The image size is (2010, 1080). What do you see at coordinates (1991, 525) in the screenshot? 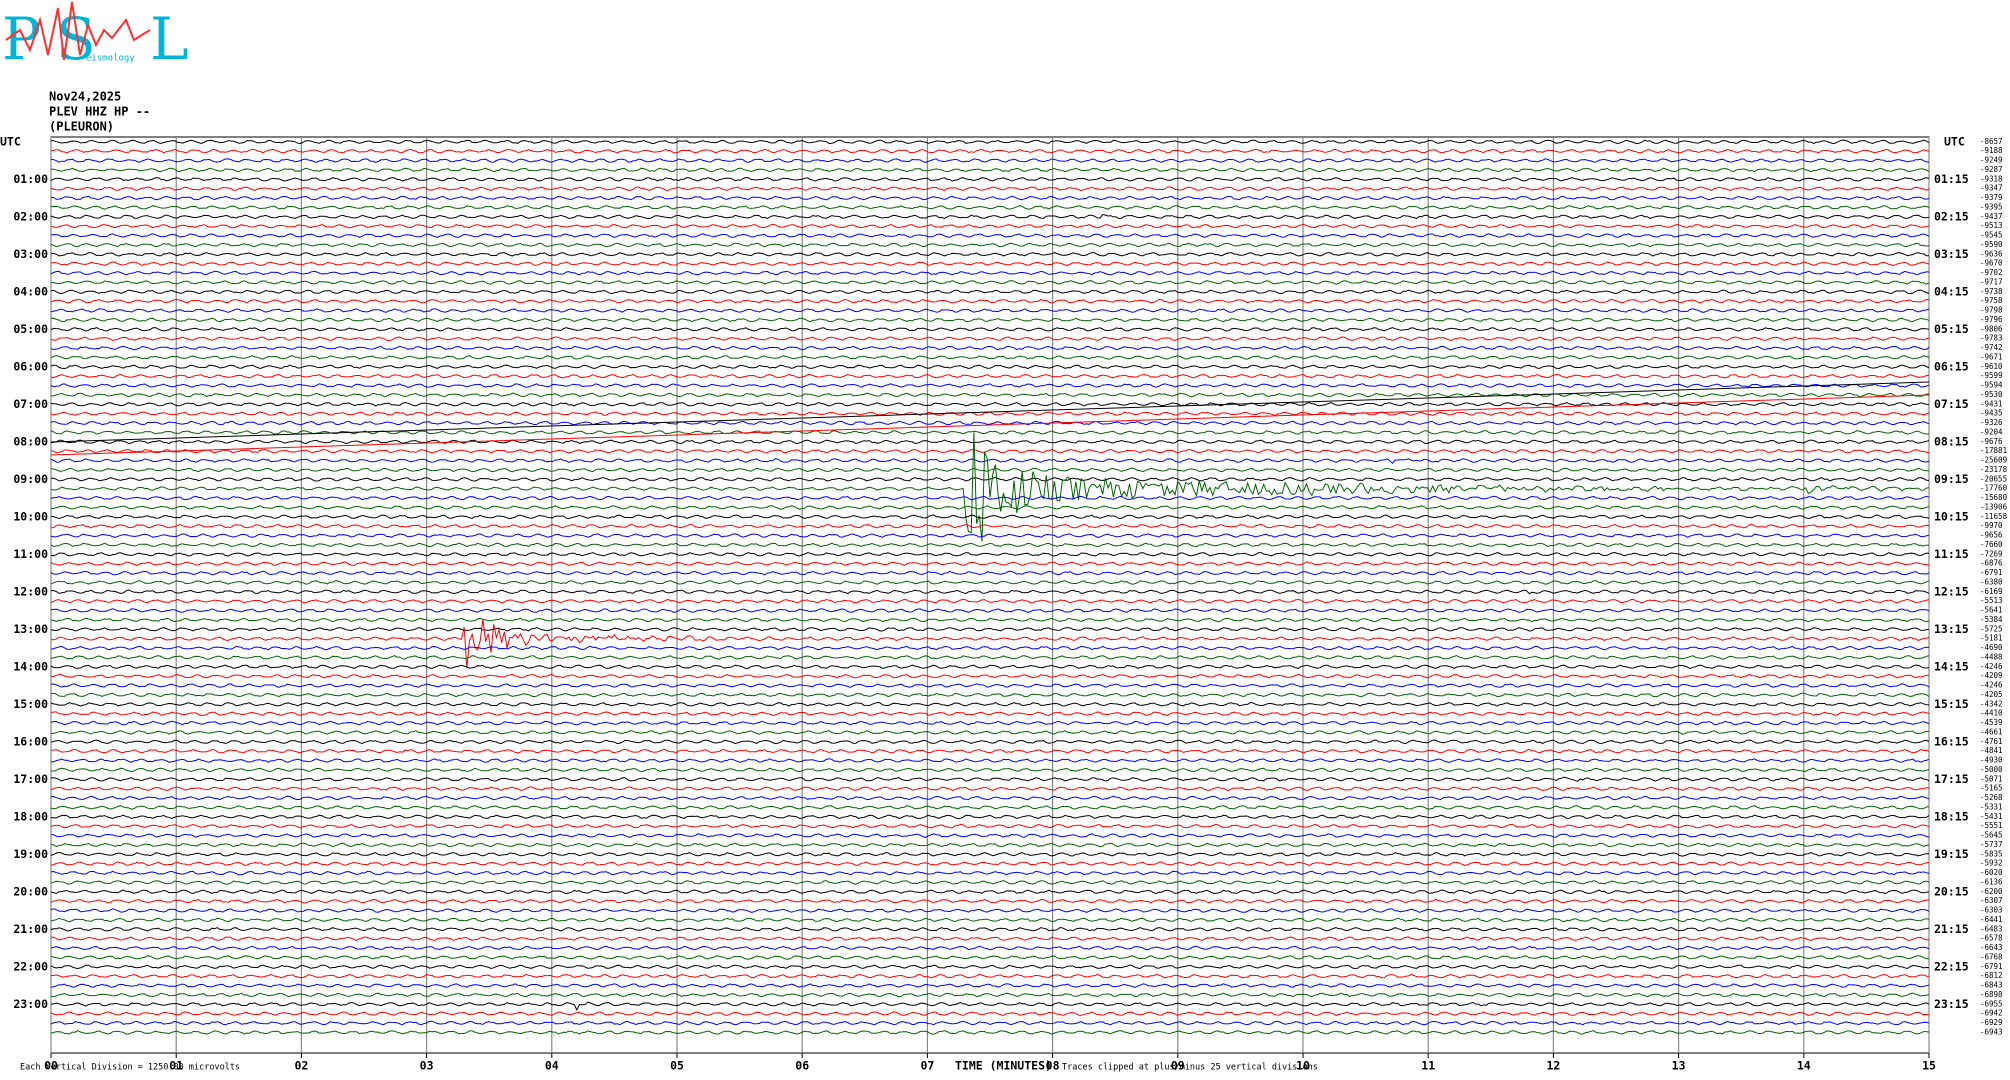
I see `trace-offset: -9970` at bounding box center [1991, 525].